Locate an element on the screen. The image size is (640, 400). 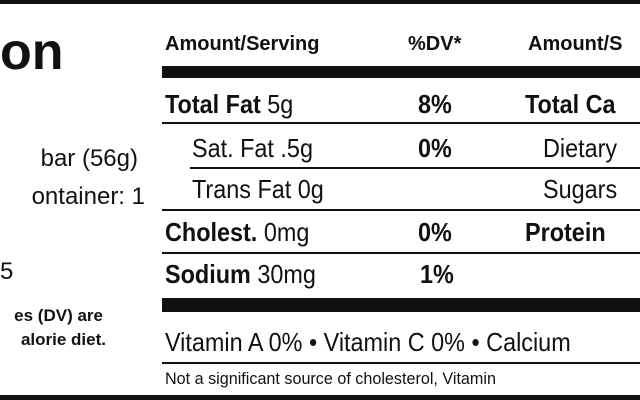
header: Amount/S is located at coordinates (575, 44).